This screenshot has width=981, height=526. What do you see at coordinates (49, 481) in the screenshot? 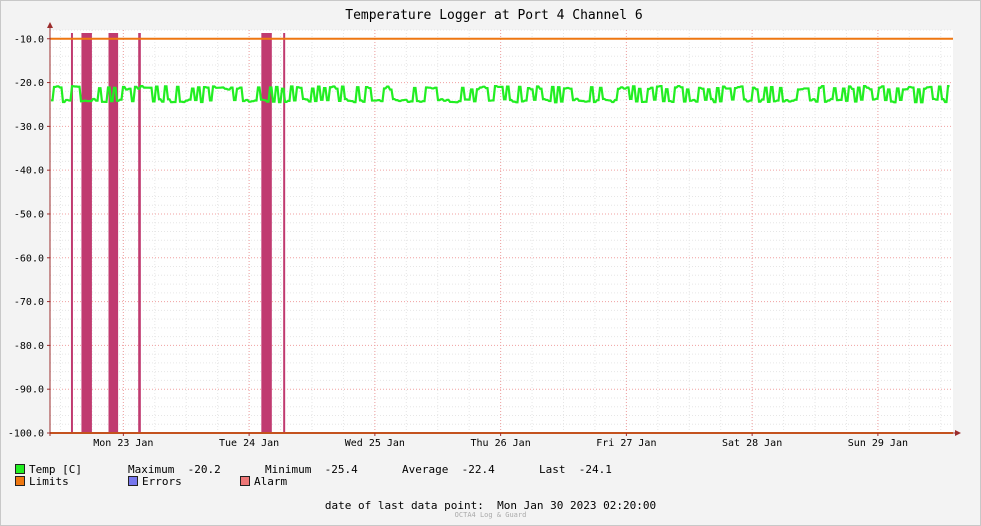
I see `legend-limits: Limits` at bounding box center [49, 481].